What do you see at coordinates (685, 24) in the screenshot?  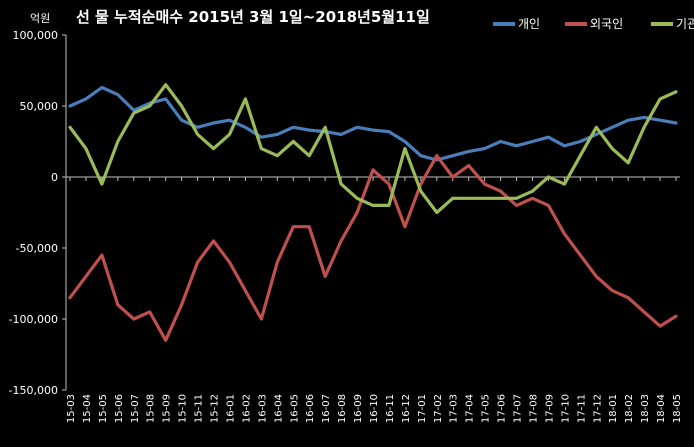 I see `legend-label: 기관` at bounding box center [685, 24].